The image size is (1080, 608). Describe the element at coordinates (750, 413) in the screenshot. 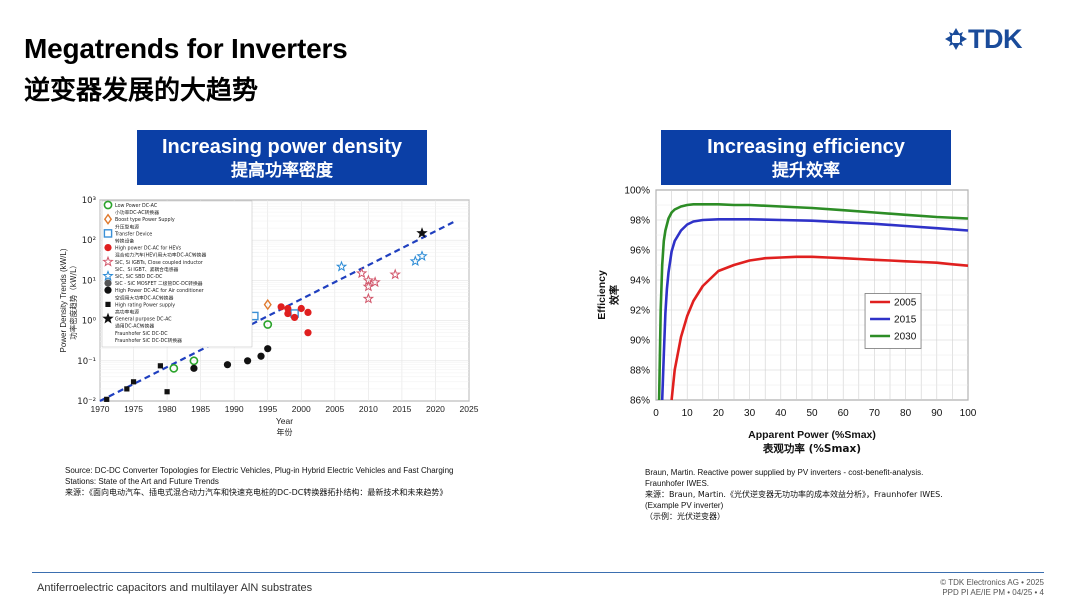

I see `x-tick-label: 30` at that location.